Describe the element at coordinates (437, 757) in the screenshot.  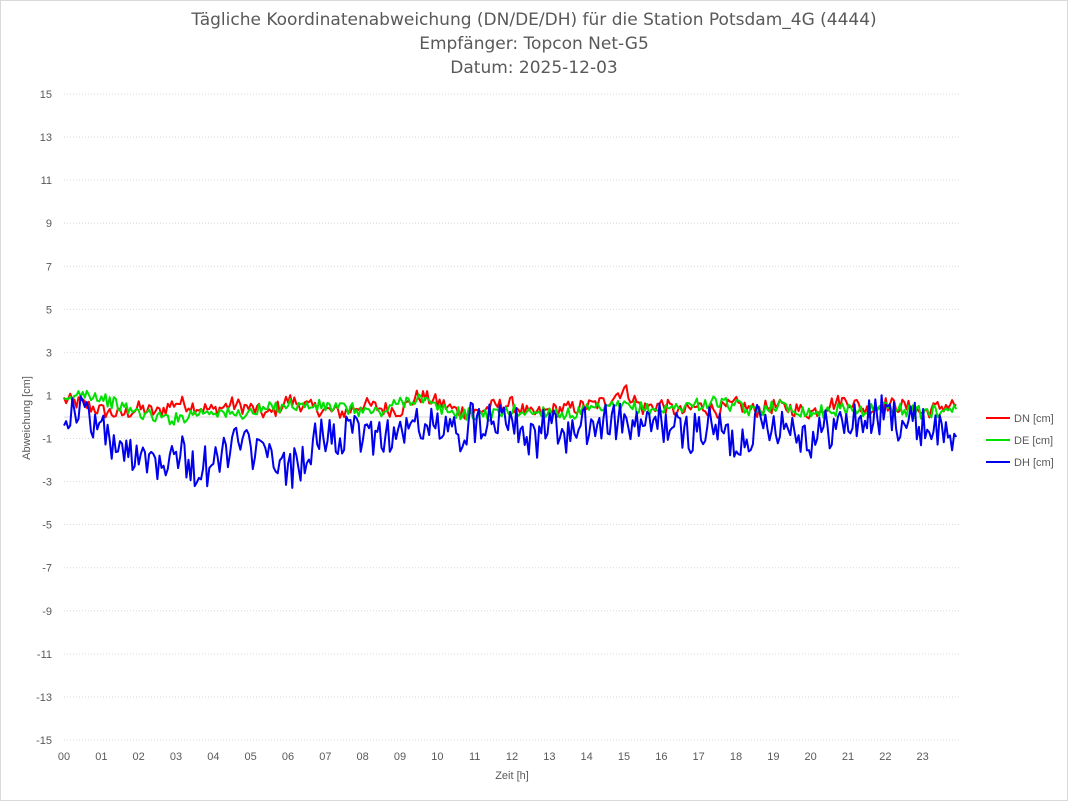
I see `x-tick-label: 10` at that location.